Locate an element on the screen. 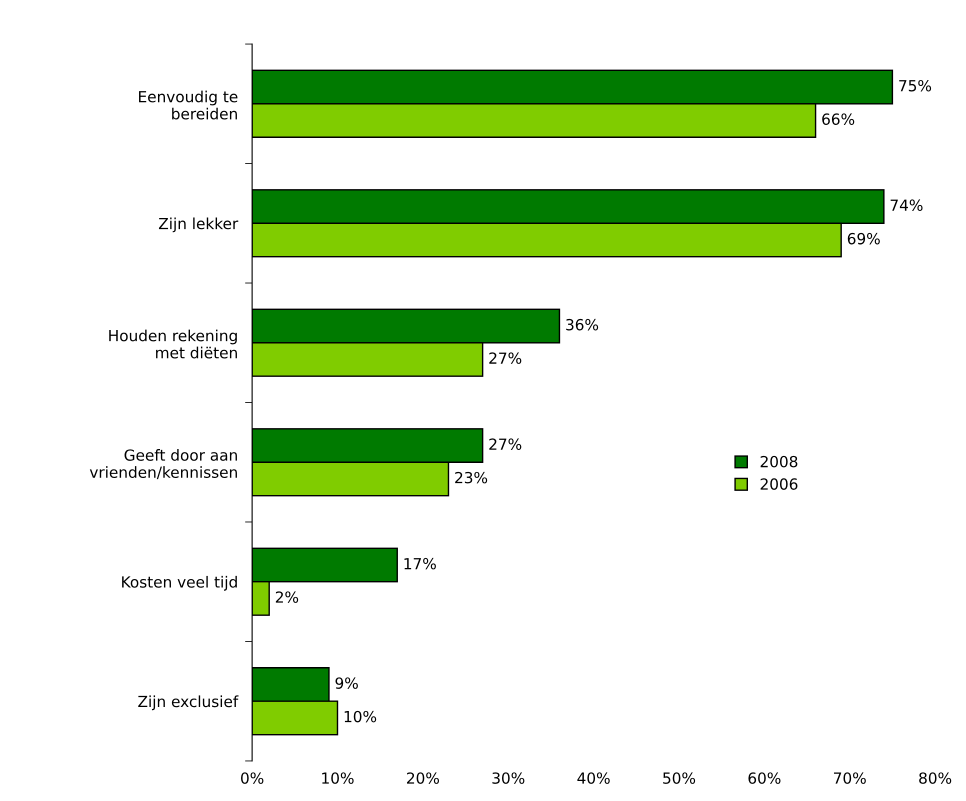 This screenshot has width=966, height=801. y-tick-label: Zijn lekker is located at coordinates (198, 224).